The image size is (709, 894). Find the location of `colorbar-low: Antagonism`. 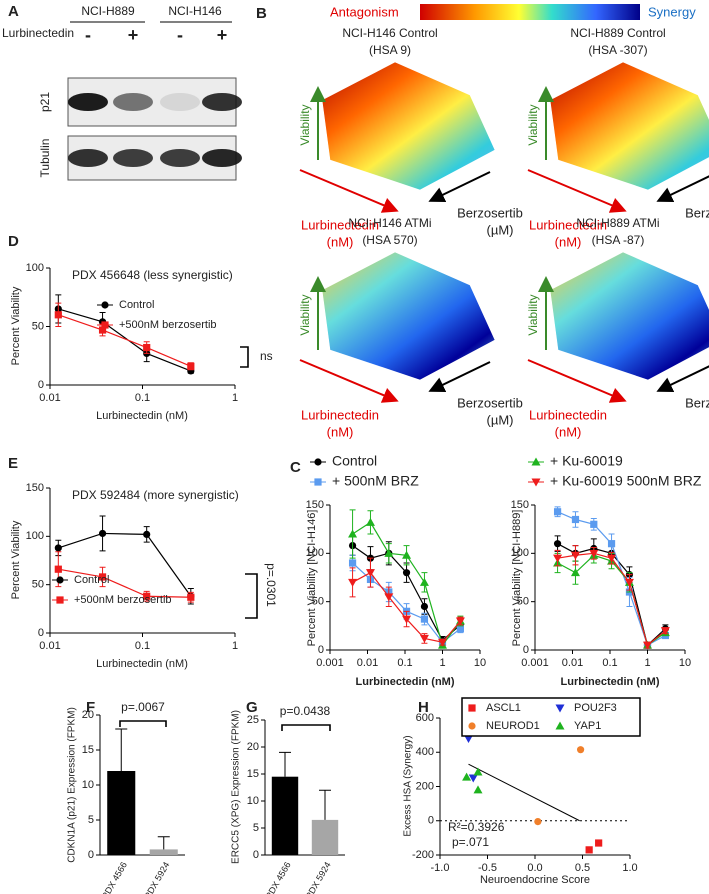

colorbar-low: Antagonism is located at coordinates (364, 11).